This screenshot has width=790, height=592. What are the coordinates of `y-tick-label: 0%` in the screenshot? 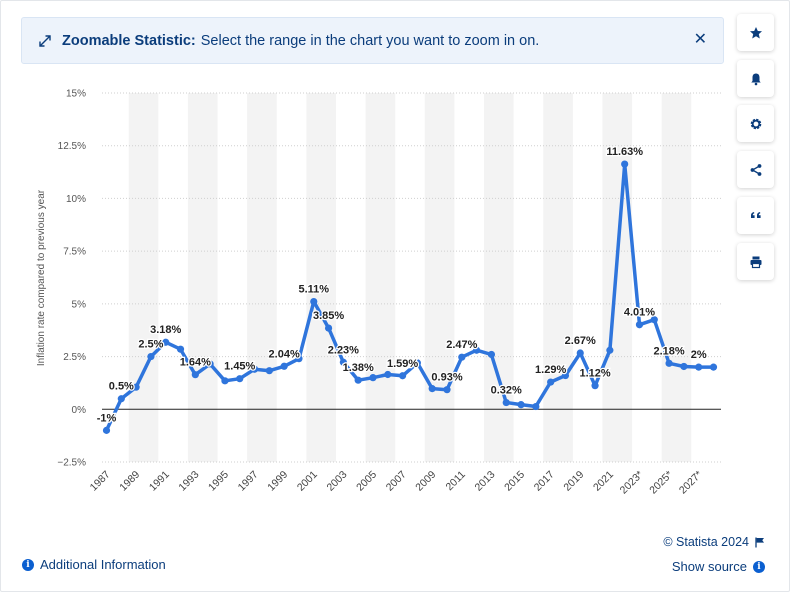 It's located at (79, 410).